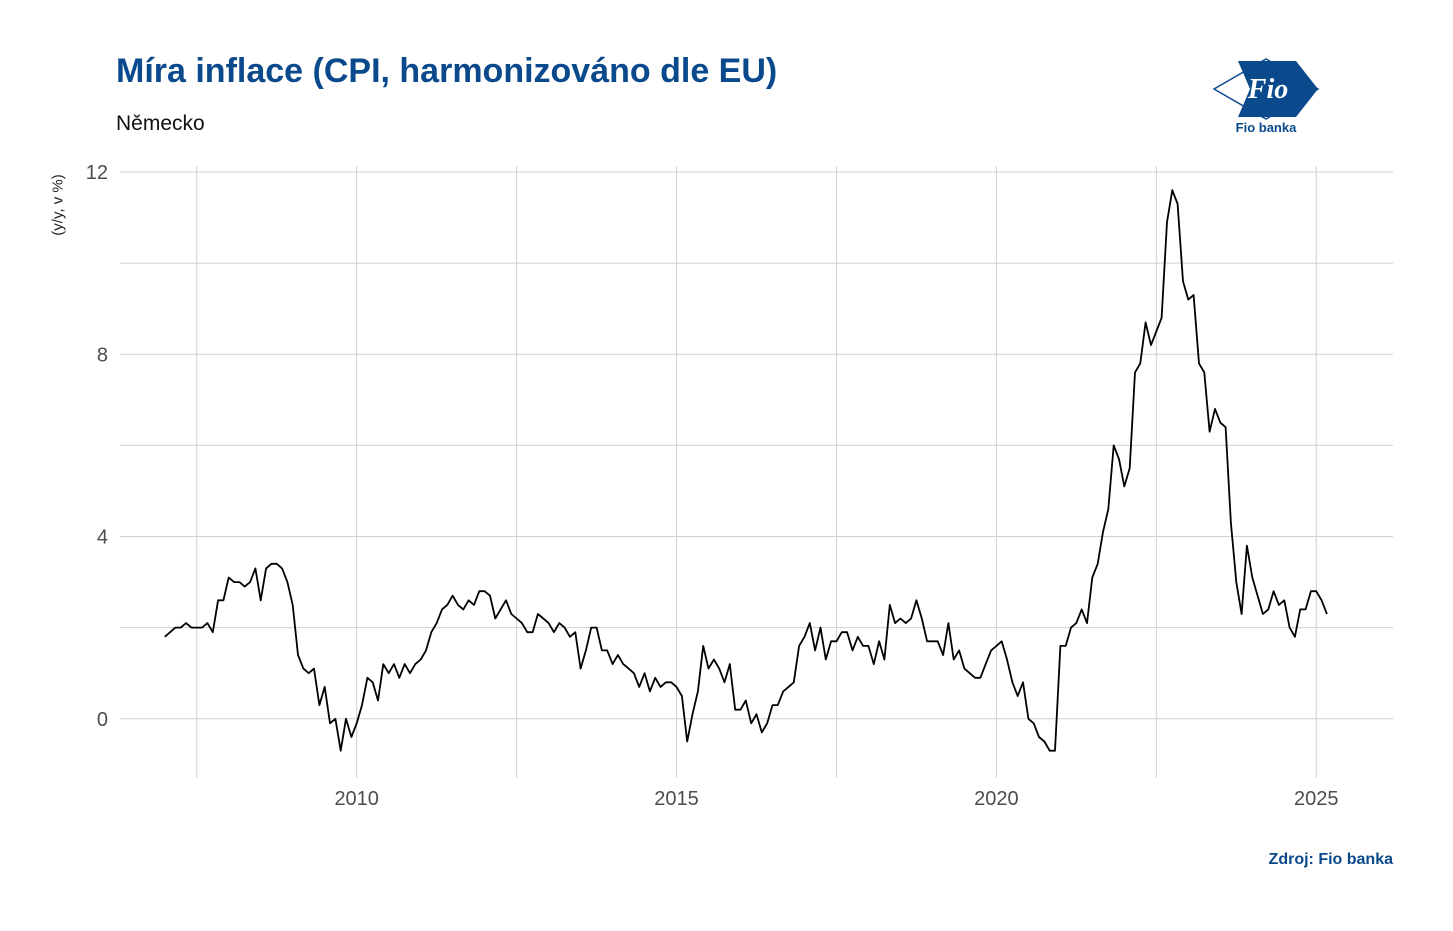  What do you see at coordinates (102, 355) in the screenshot?
I see `y-tick-label: 8` at bounding box center [102, 355].